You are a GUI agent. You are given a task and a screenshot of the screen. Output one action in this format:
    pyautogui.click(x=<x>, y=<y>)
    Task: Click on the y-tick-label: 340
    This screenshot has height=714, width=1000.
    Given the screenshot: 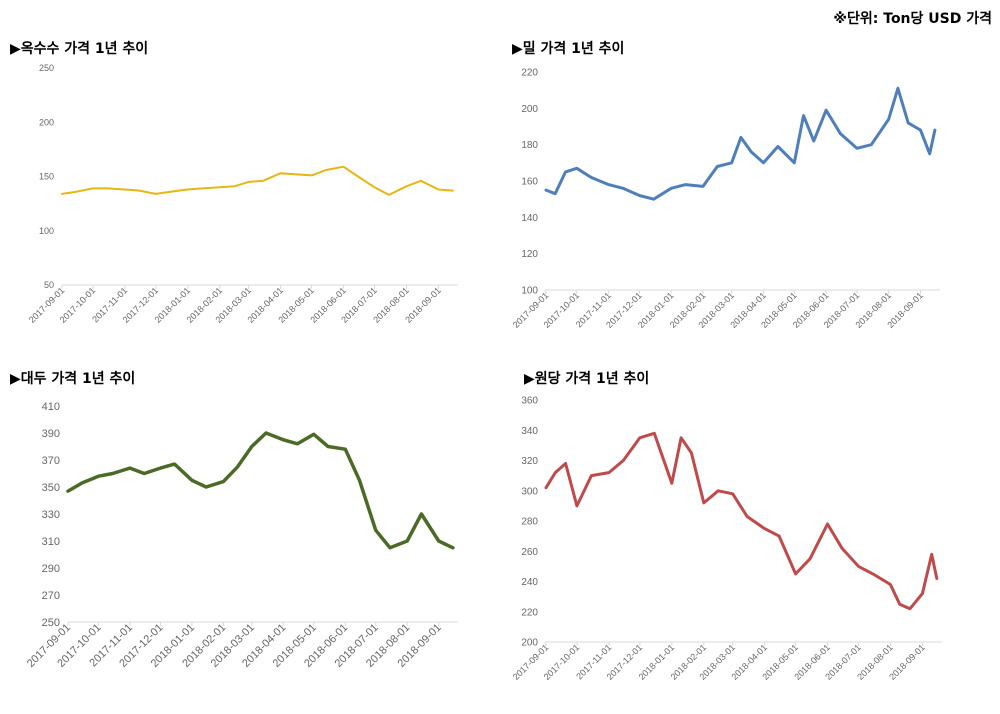 What is the action you would take?
    pyautogui.click(x=529, y=431)
    